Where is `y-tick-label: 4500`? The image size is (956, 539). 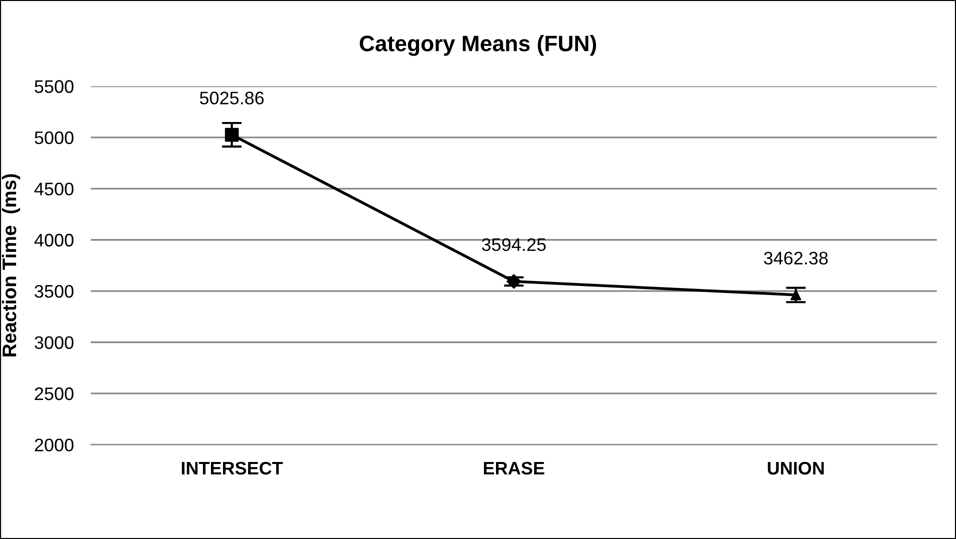 y-tick-label: 4500 is located at coordinates (54, 189).